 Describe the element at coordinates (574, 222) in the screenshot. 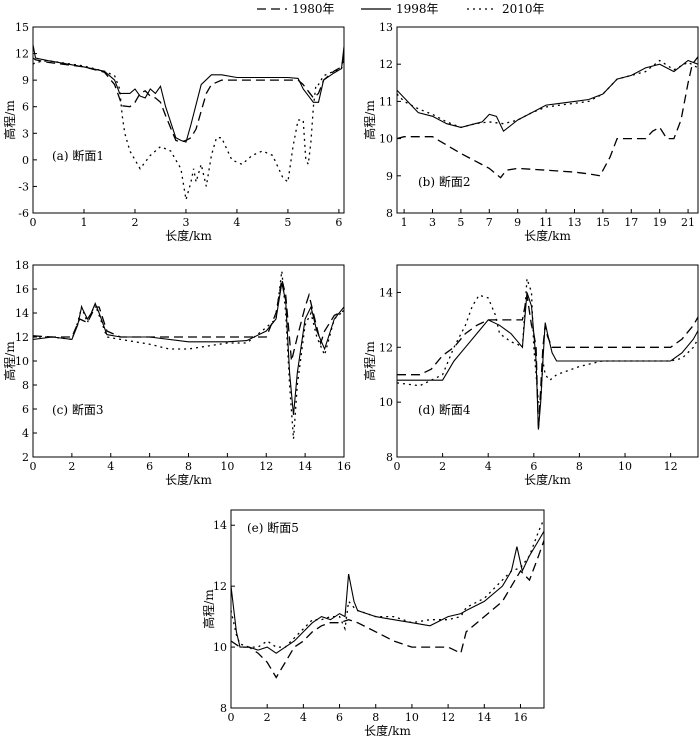

I see `x-tick-label: 13` at that location.